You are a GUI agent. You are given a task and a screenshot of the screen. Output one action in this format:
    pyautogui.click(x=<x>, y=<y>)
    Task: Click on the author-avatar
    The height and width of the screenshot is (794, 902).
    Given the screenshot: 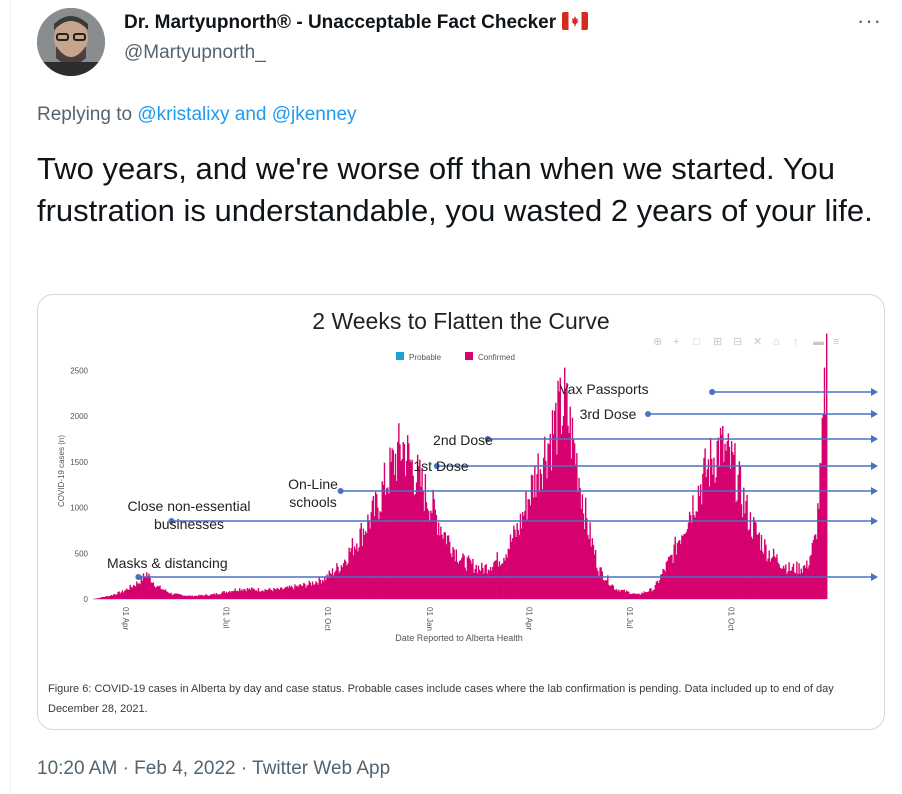 What is the action you would take?
    pyautogui.click(x=71, y=42)
    